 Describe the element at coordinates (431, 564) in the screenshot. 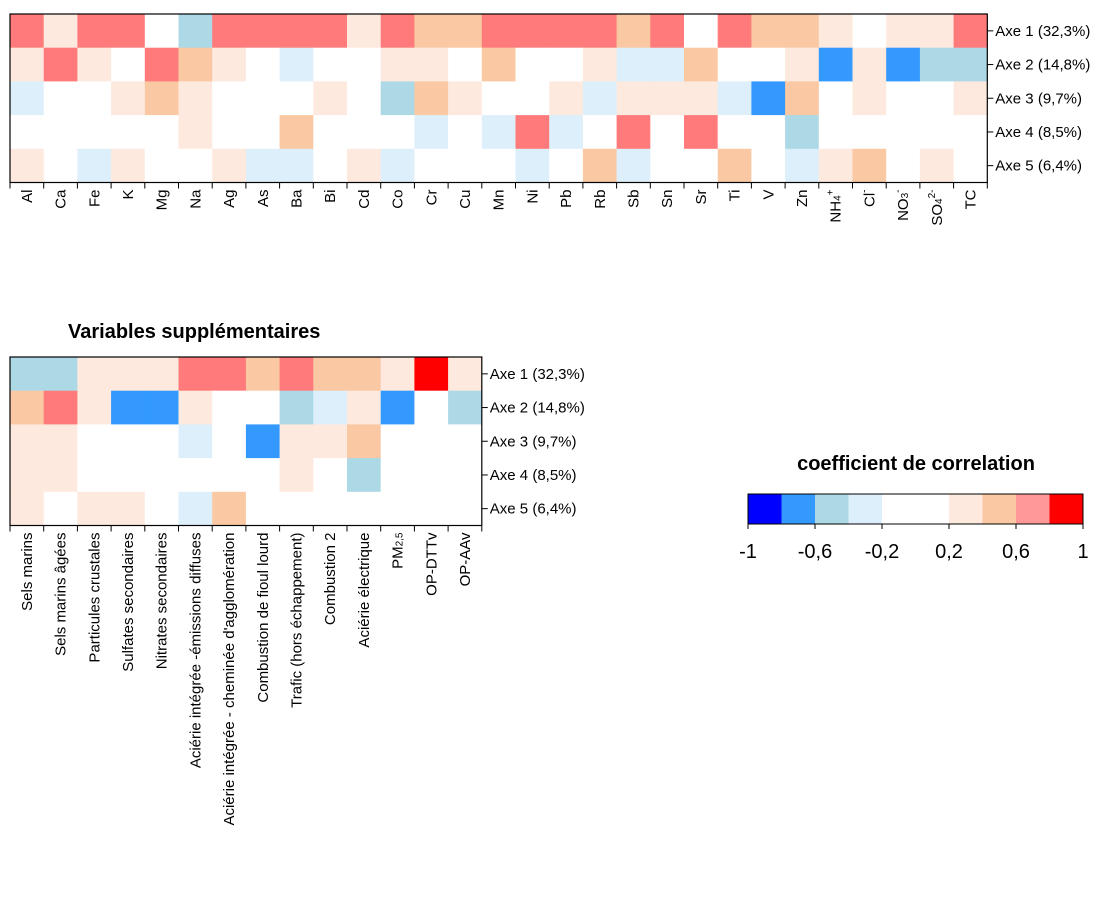

I see `column-label: OP-DTTv` at that location.